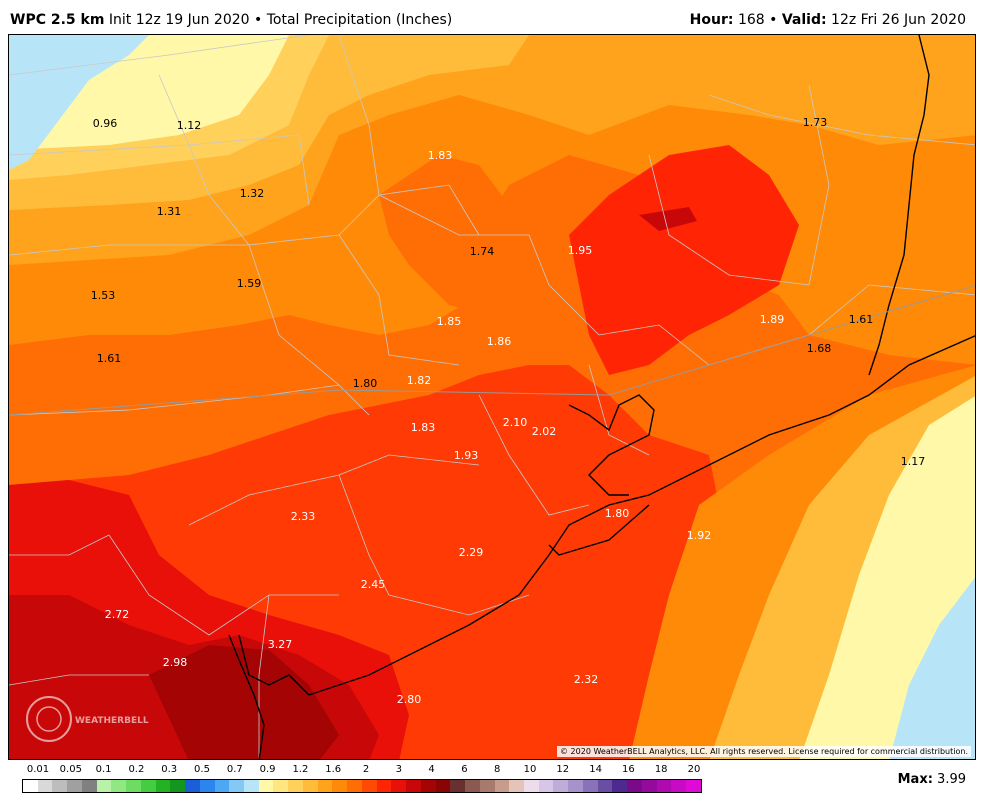  I want to click on legend-tick-label: 0.2, so click(136, 769).